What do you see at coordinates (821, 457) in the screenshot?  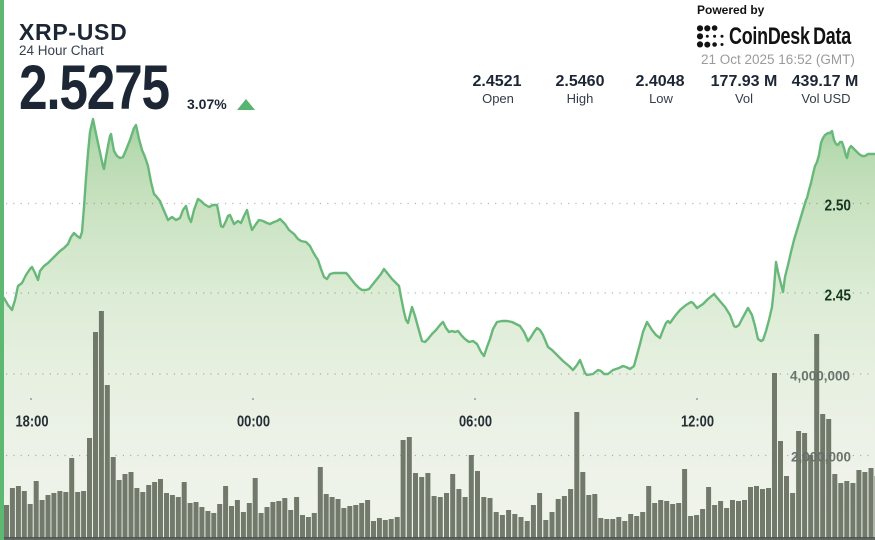 I see `svg-text: 2,000,000` at bounding box center [821, 457].